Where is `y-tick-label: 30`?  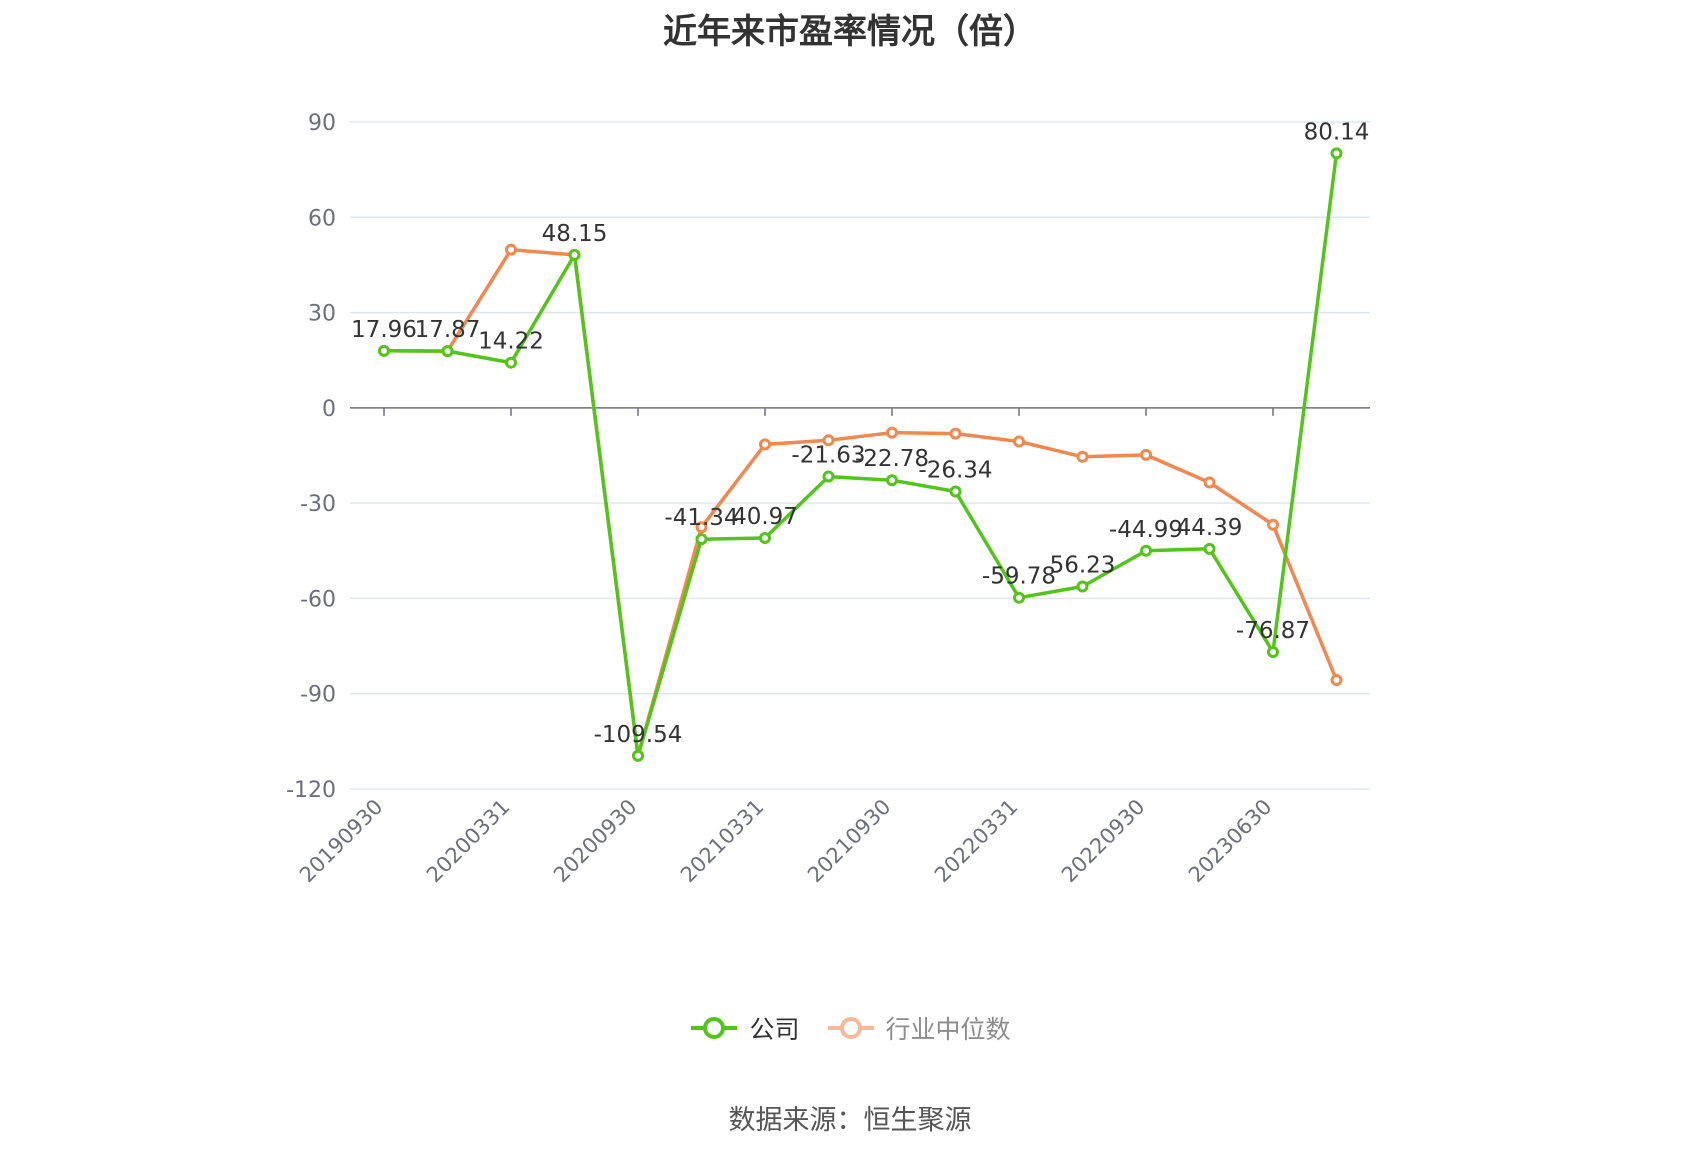
y-tick-label: 30 is located at coordinates (322, 314).